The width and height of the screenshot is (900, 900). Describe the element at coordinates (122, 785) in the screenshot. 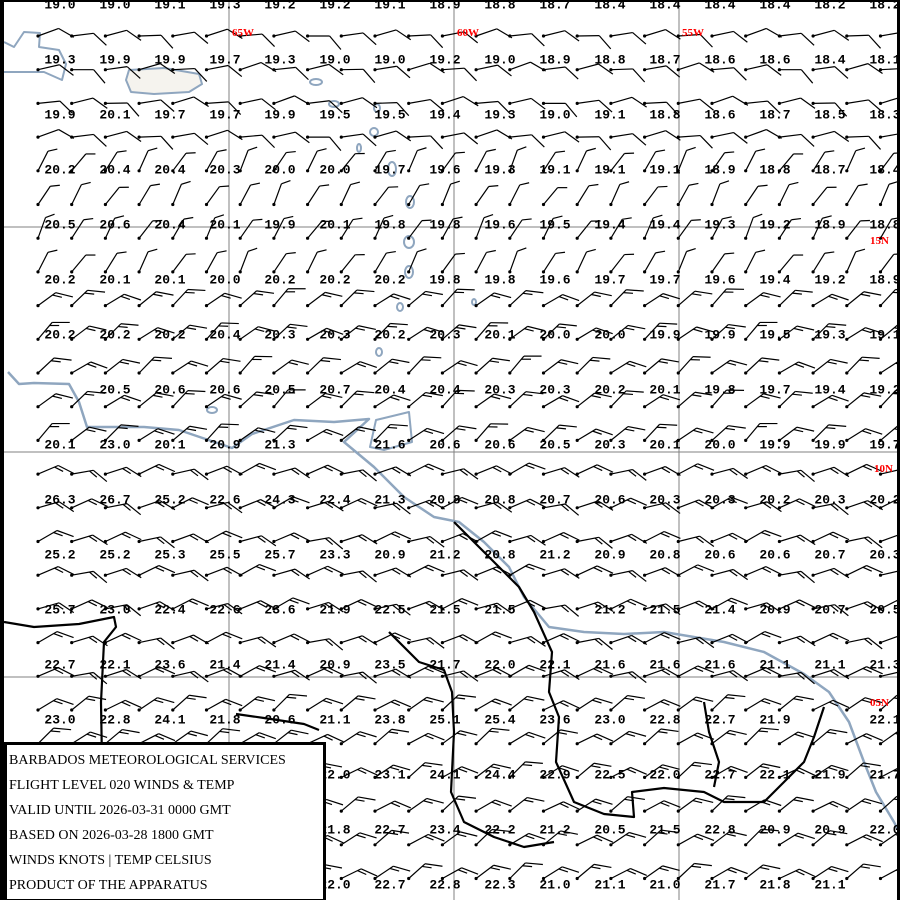

I see `info-product: FLIGHT LEVEL 020 WINDS & TEMP` at that location.